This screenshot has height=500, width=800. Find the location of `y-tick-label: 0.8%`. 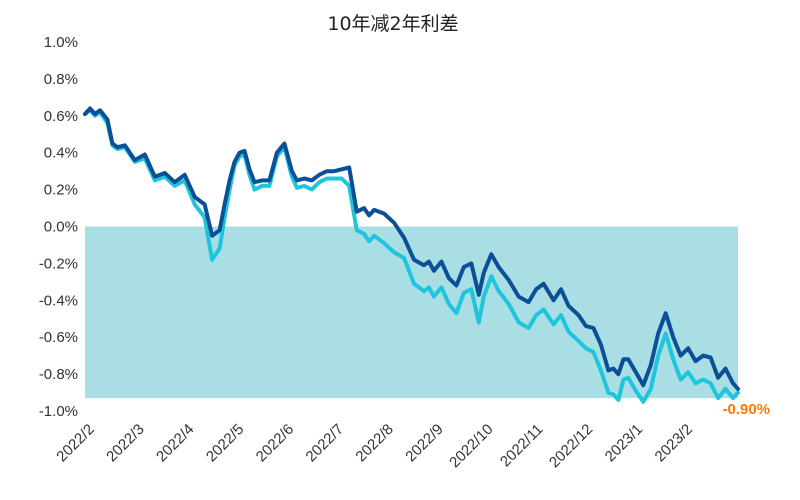

y-tick-label: 0.8% is located at coordinates (61, 79).